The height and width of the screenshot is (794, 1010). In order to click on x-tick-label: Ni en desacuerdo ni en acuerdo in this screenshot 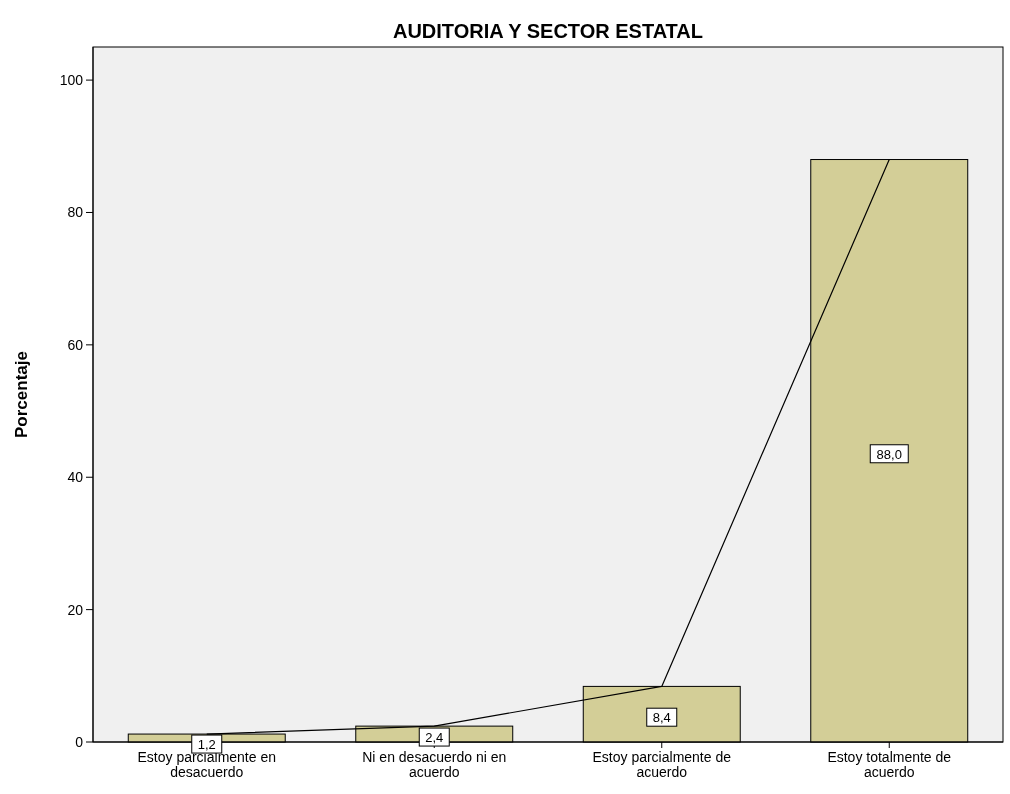, I will do `click(434, 764)`.